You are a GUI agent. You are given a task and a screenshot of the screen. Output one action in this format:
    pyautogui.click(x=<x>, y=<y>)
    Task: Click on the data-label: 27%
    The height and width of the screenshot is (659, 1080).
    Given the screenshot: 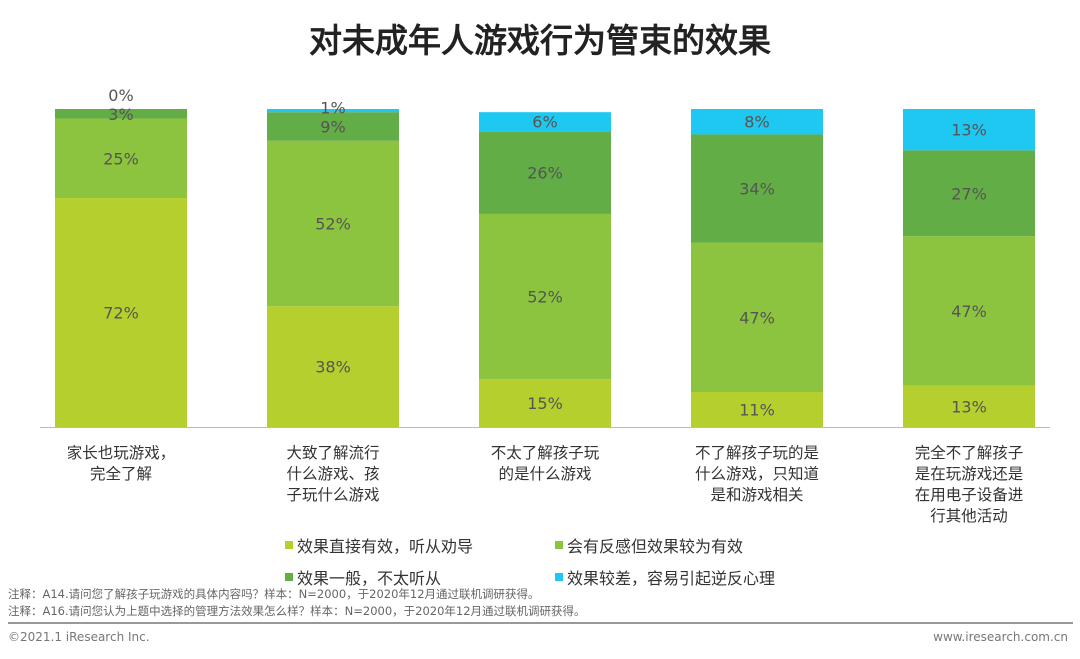 What is the action you would take?
    pyautogui.click(x=969, y=193)
    